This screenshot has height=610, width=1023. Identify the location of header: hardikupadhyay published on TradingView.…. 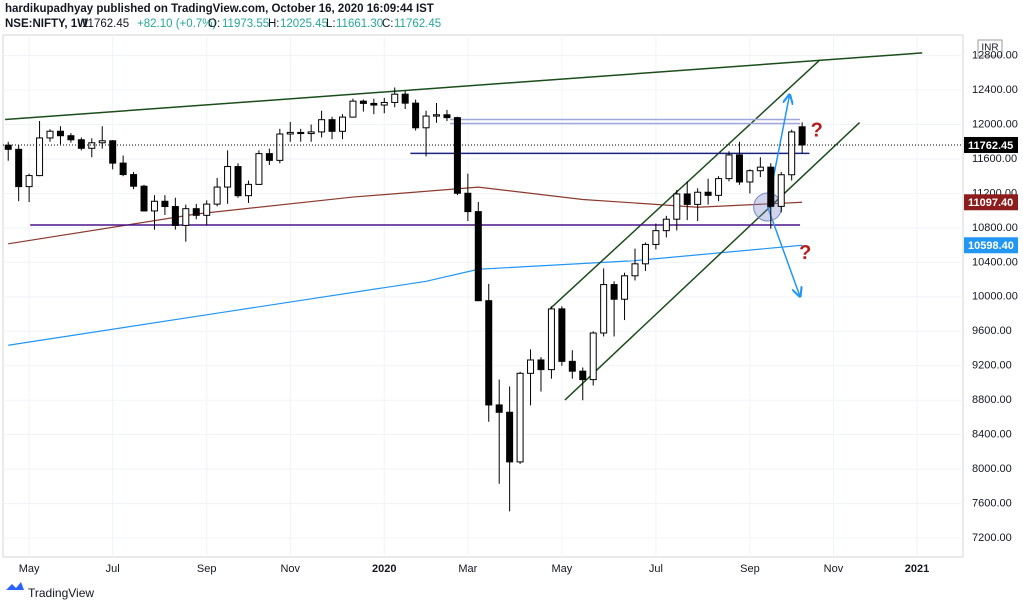
(223, 16).